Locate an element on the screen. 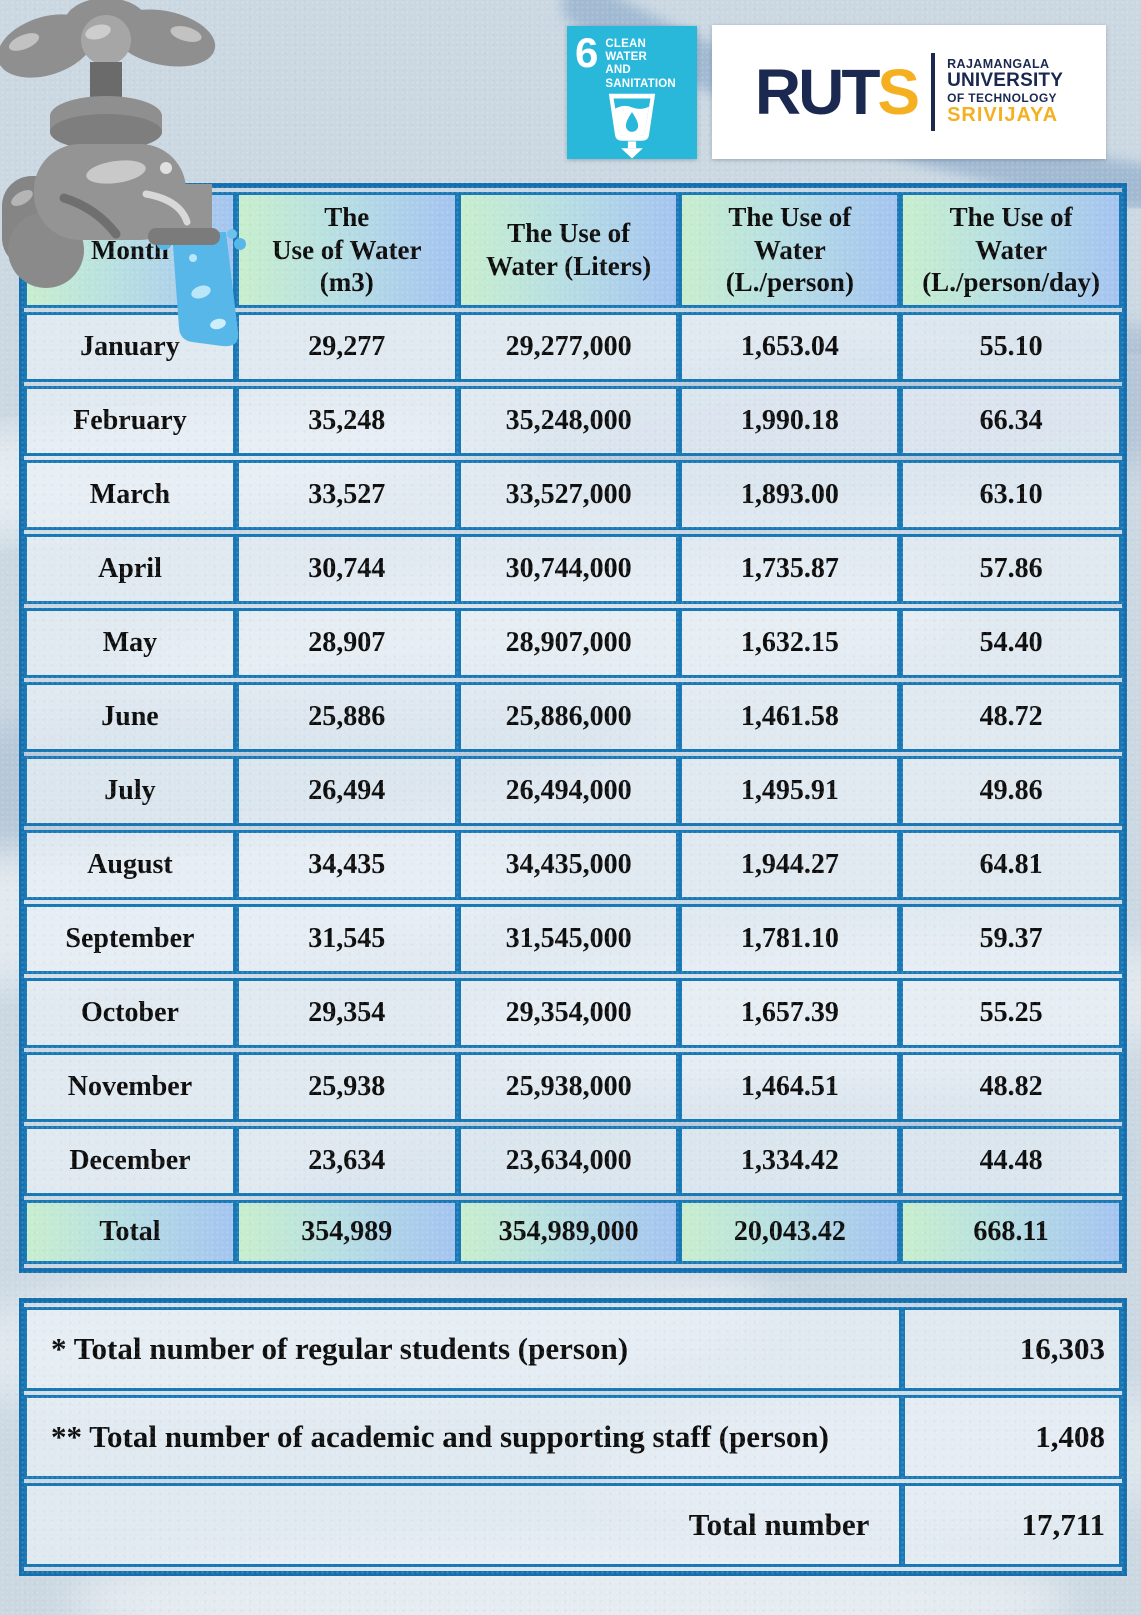  table-row: August 34,435 34,435,000 1,944.27 64.81 is located at coordinates (573, 865).